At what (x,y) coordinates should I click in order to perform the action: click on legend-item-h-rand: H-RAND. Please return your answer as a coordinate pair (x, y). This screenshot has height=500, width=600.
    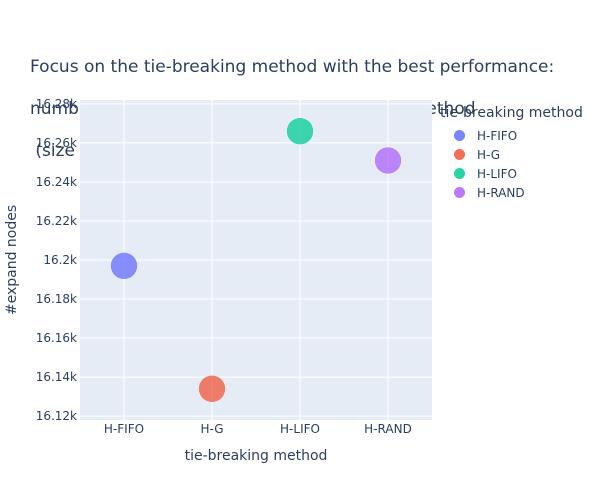
    Looking at the image, I should click on (511, 192).